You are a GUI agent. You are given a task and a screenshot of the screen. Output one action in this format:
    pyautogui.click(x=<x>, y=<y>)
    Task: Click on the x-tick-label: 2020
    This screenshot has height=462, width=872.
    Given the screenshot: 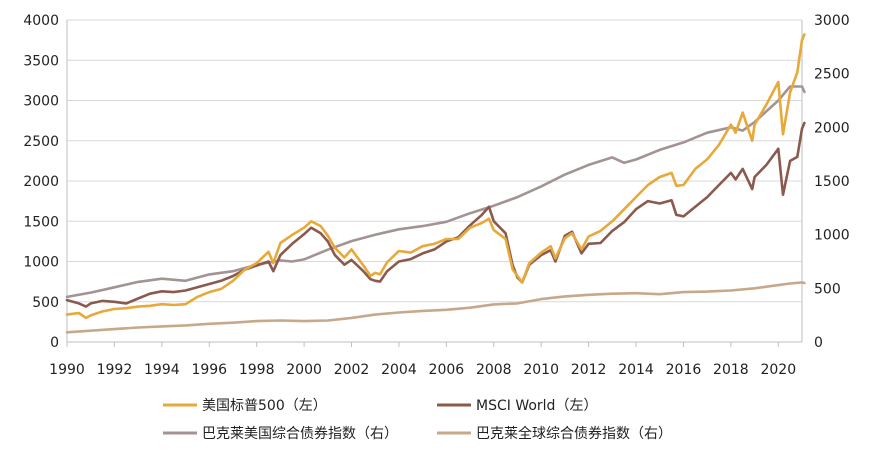 What is the action you would take?
    pyautogui.click(x=778, y=370)
    